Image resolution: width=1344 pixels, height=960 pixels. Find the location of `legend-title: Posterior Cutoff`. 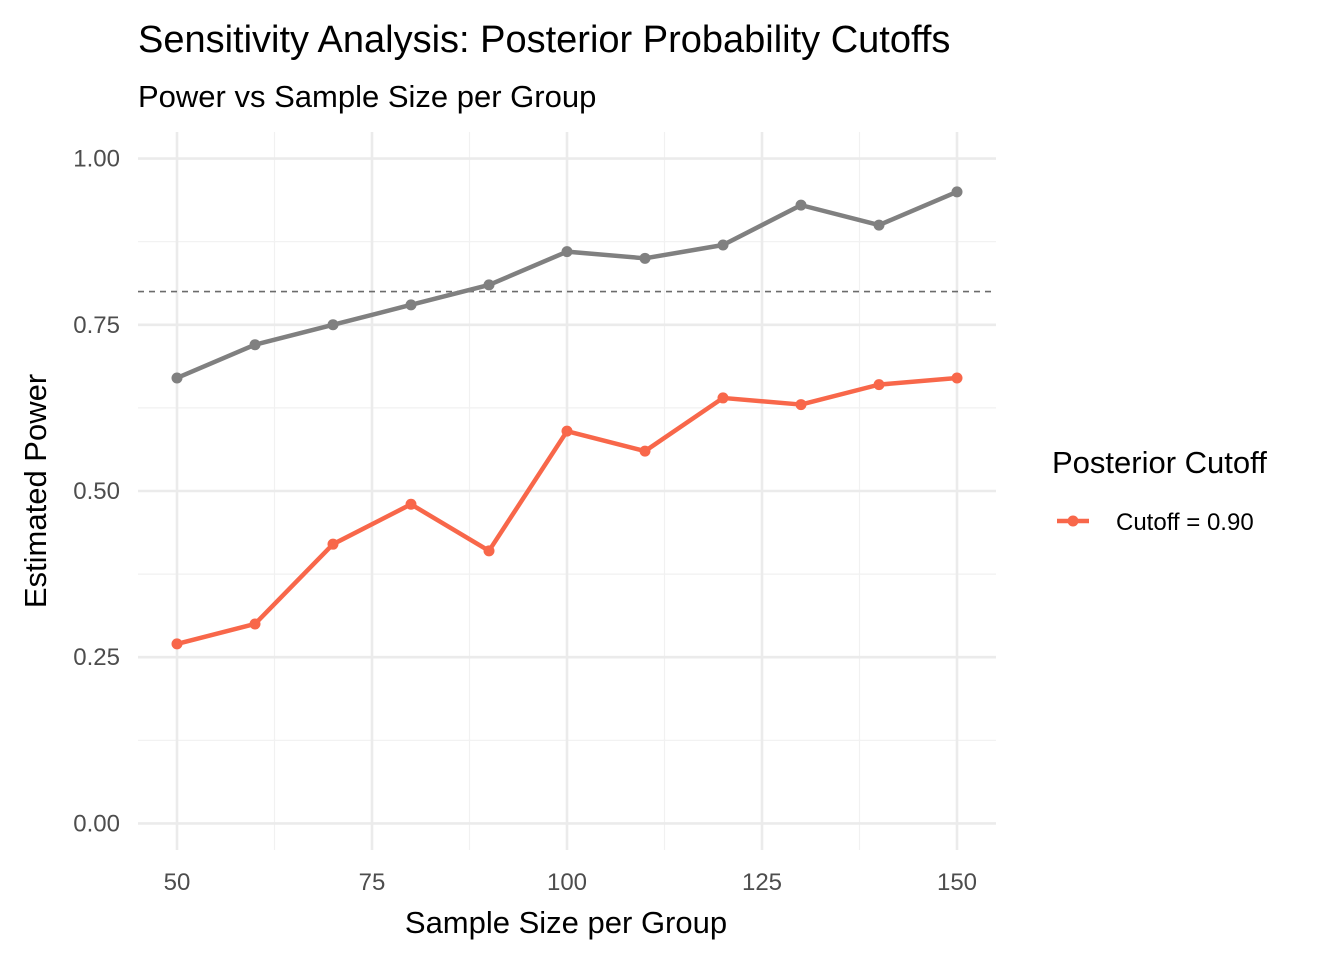

legend-title: Posterior Cutoff is located at coordinates (1159, 462).